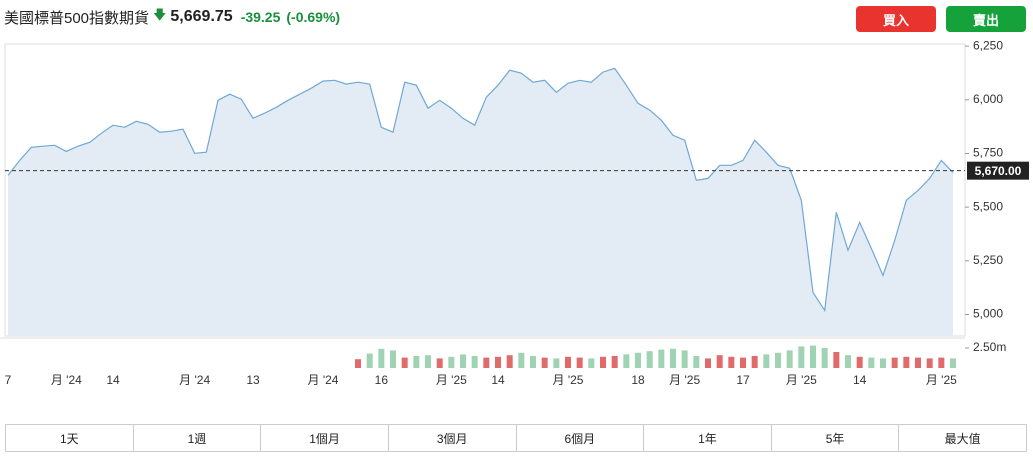 The image size is (1033, 458). I want to click on price: 5,669.75, so click(201, 16).